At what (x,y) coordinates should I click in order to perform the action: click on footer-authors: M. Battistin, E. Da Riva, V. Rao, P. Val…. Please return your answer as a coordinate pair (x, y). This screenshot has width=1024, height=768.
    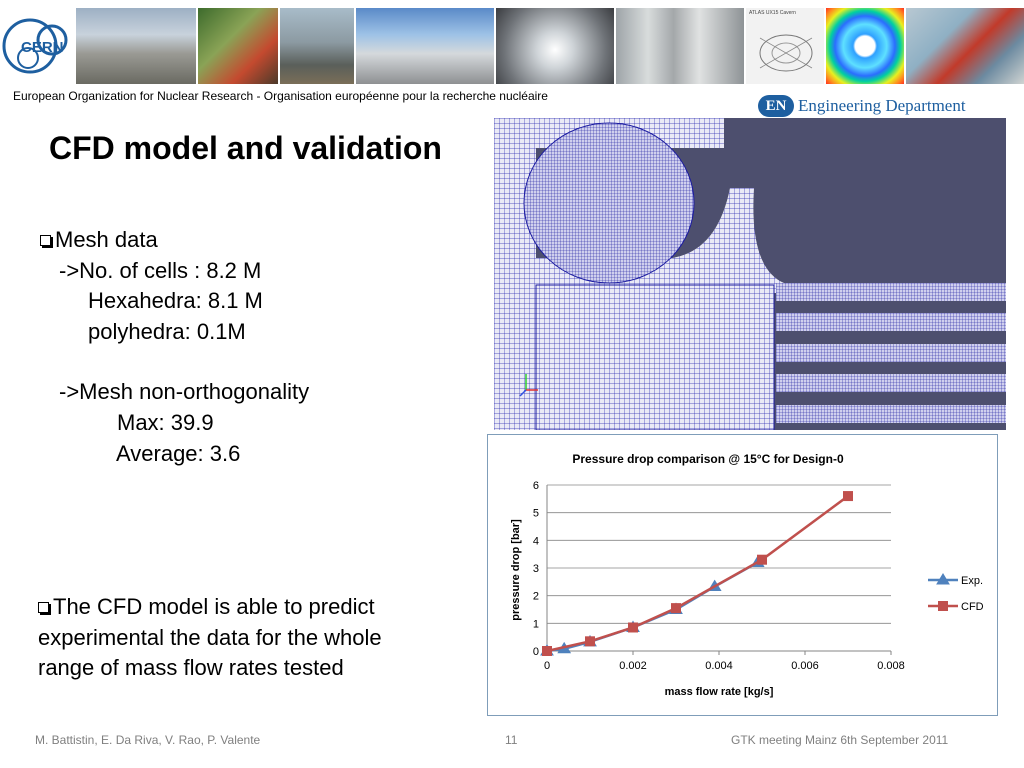
    Looking at the image, I should click on (148, 740).